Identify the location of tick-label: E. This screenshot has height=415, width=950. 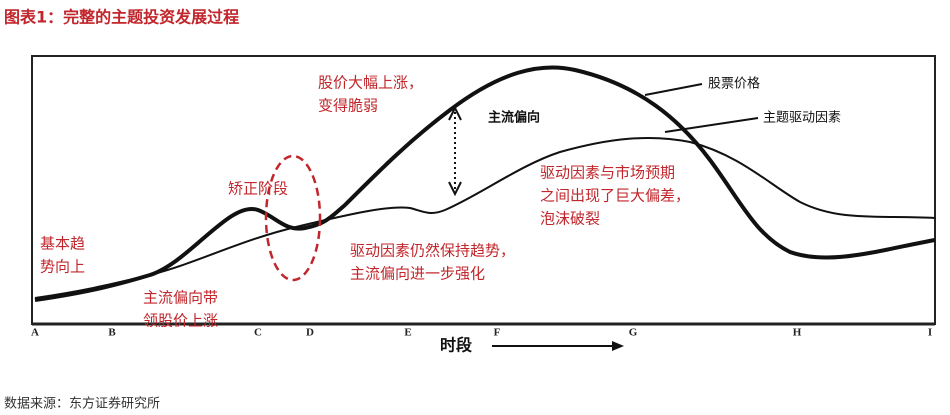
(407, 333).